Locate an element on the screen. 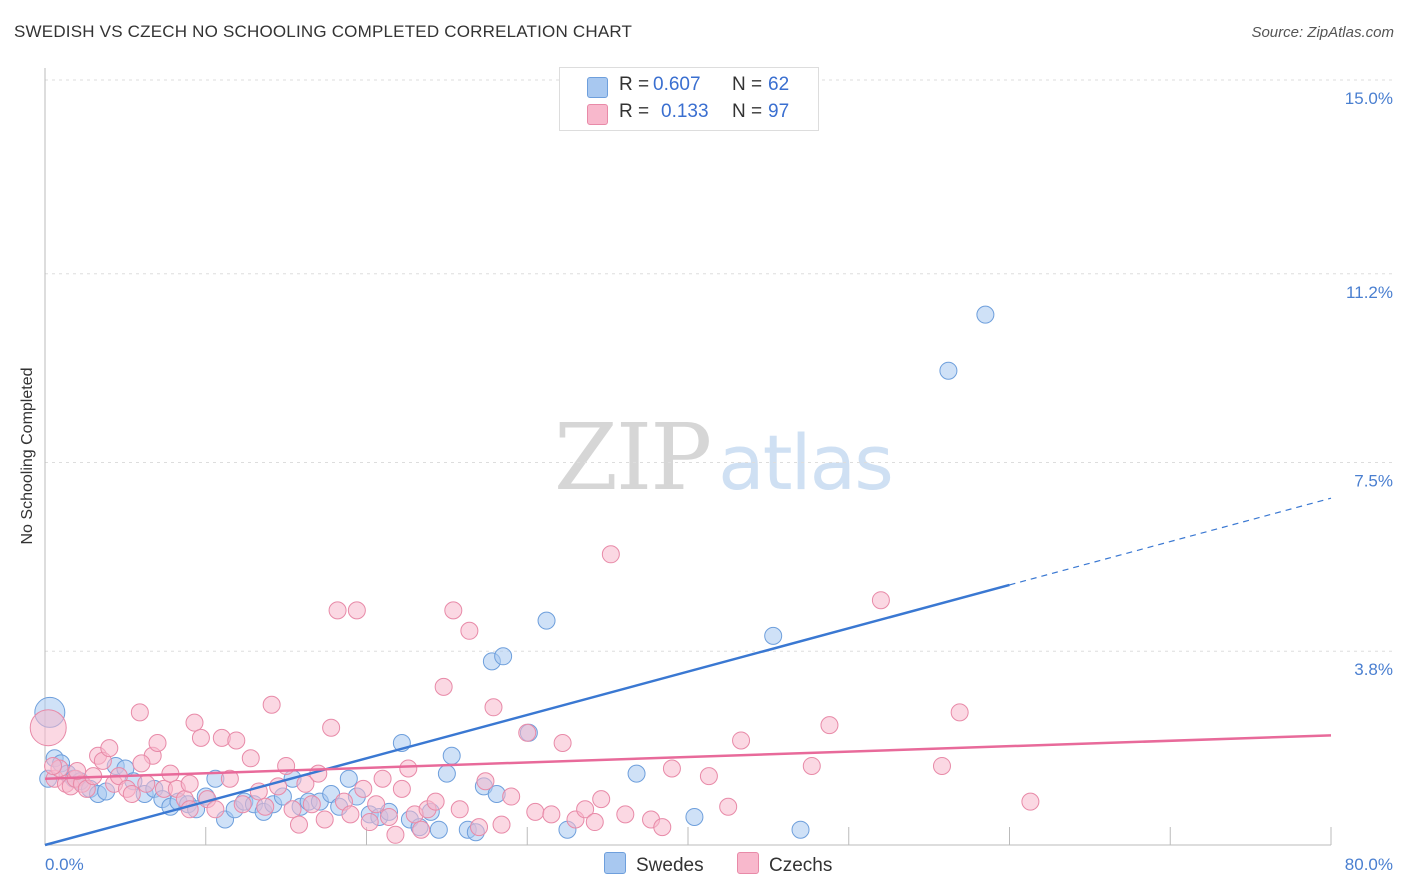  bottom-legend-swatch-swedes is located at coordinates (615, 863).